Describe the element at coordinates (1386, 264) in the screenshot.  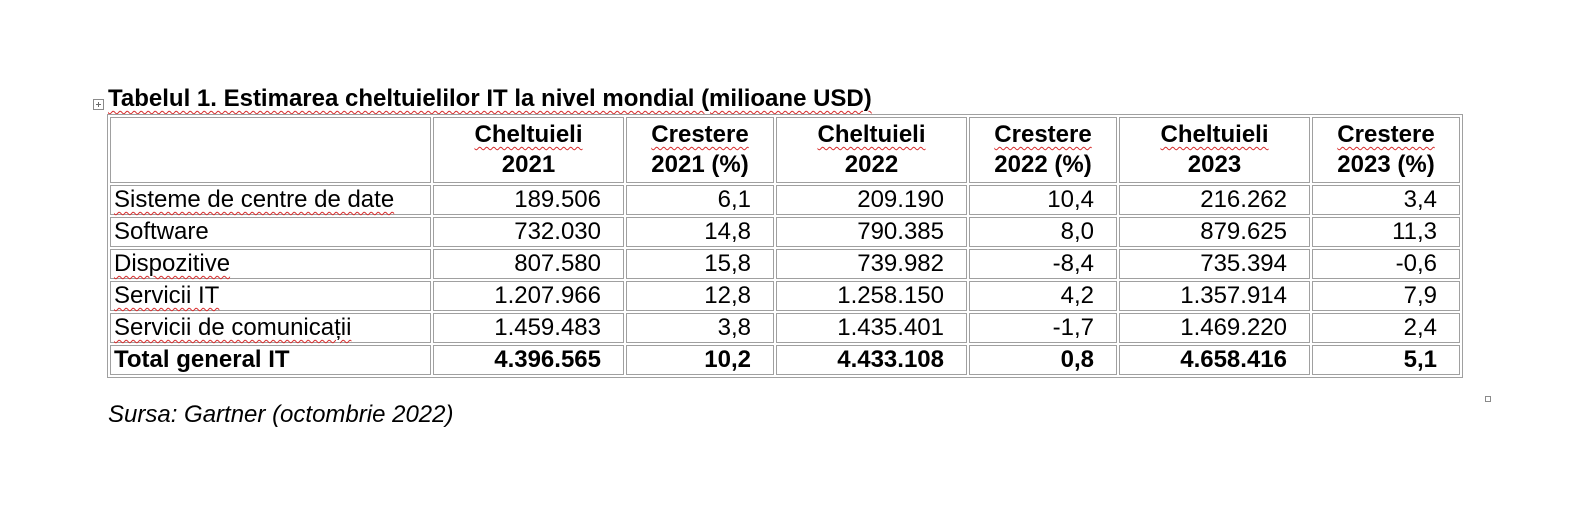
I see `table-cell: -0,6` at that location.